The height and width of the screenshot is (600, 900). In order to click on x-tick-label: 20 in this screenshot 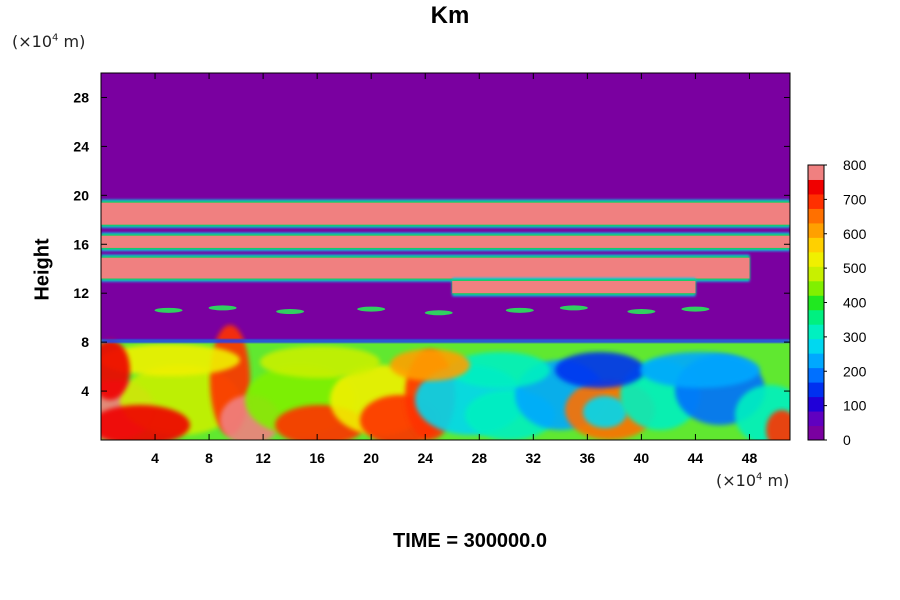, I will do `click(371, 458)`.